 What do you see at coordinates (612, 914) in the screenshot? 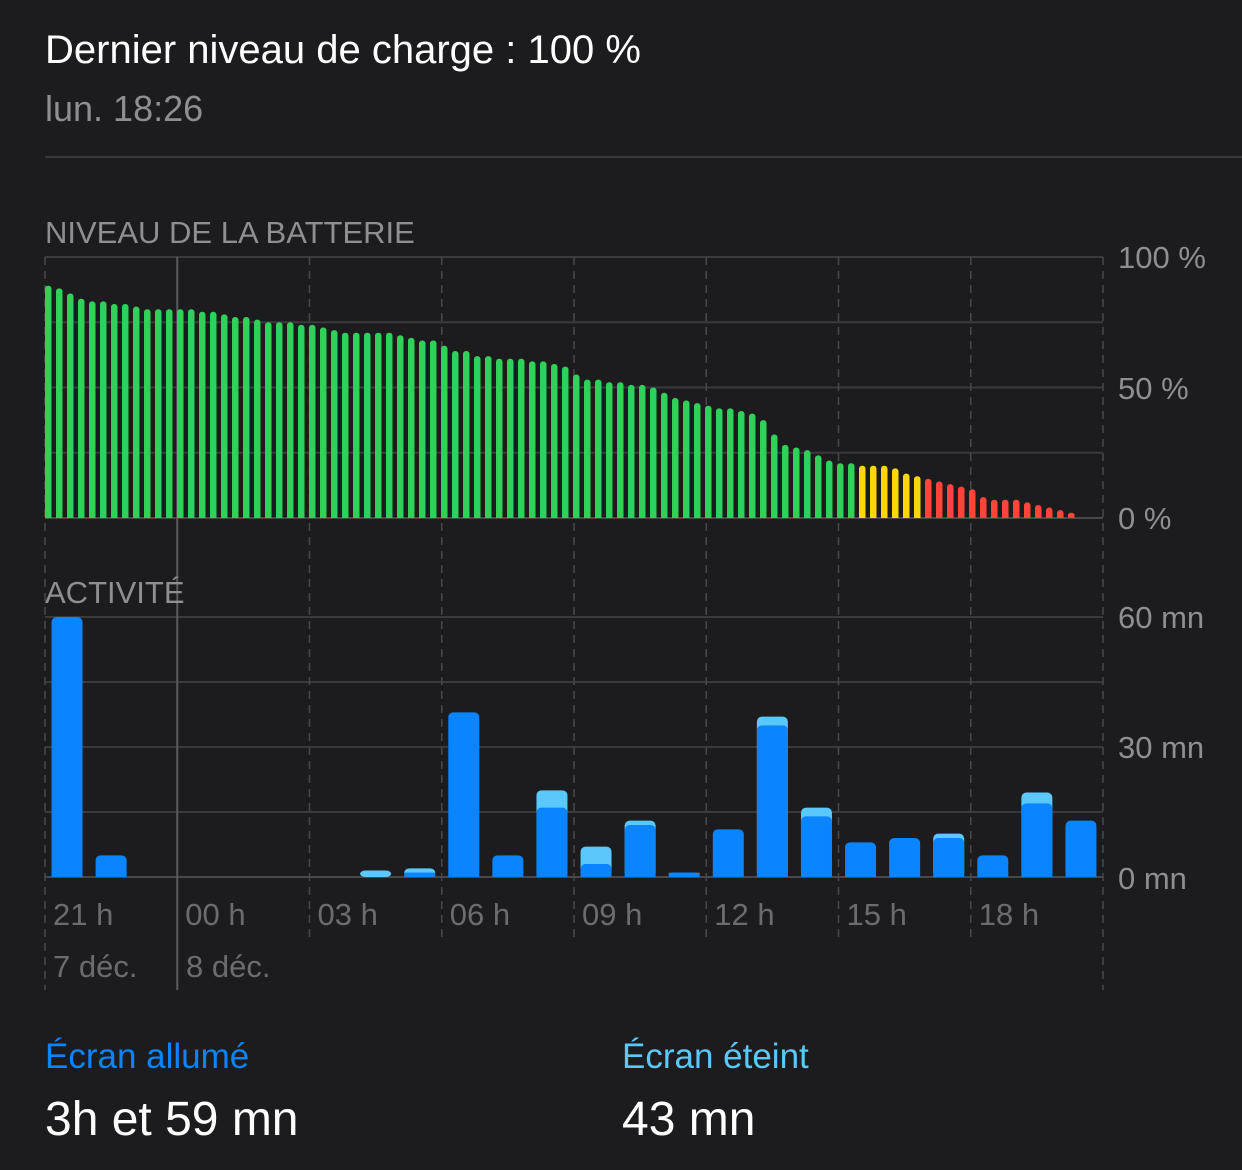
I see `hour-label: 09 h` at bounding box center [612, 914].